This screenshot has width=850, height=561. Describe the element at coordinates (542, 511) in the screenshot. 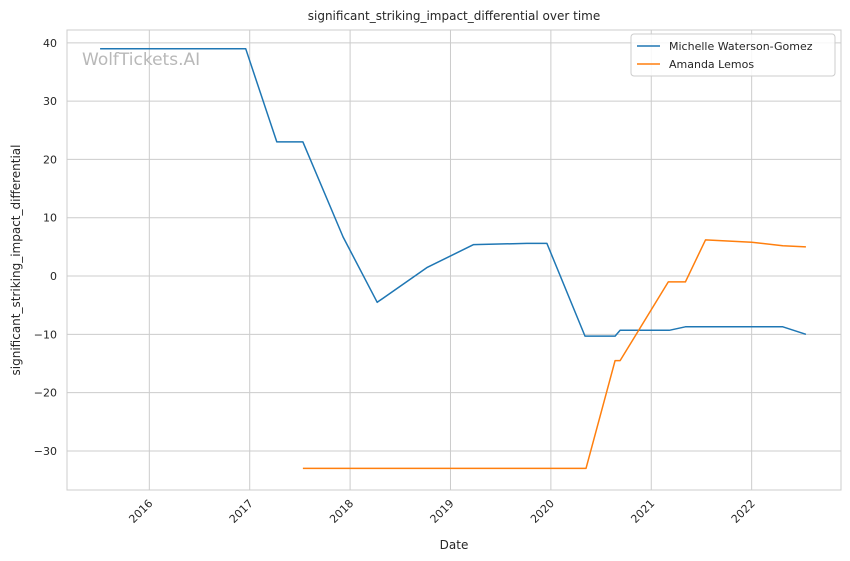

I see `x-tick-label: 2020` at that location.